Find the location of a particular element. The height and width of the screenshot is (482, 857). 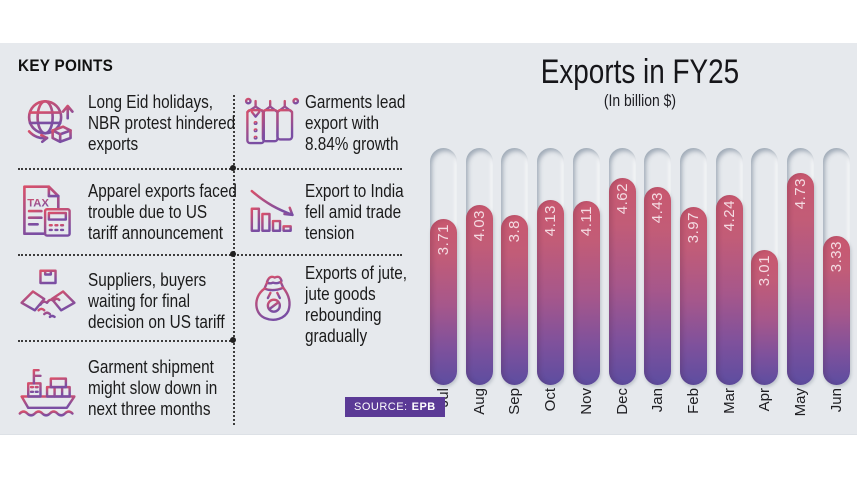

globe-export-icon is located at coordinates (47, 122).